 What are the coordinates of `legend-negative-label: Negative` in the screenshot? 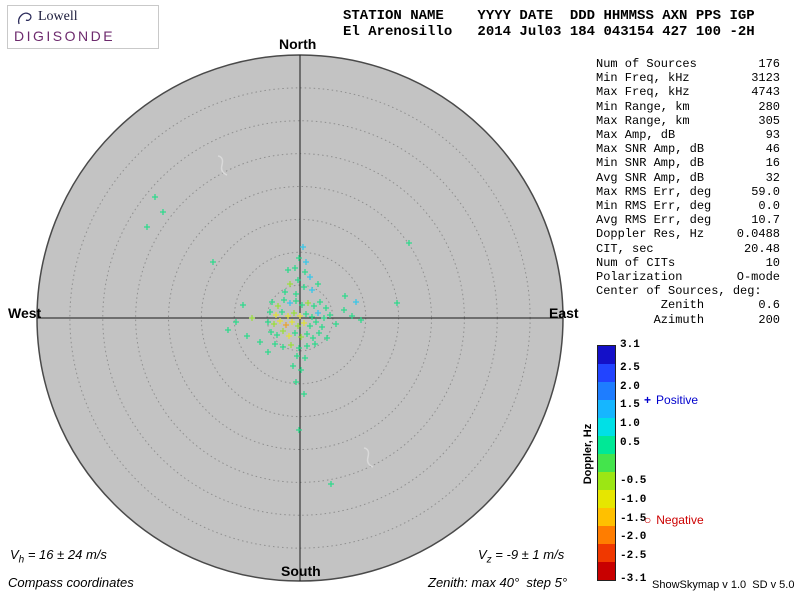 It's located at (680, 520).